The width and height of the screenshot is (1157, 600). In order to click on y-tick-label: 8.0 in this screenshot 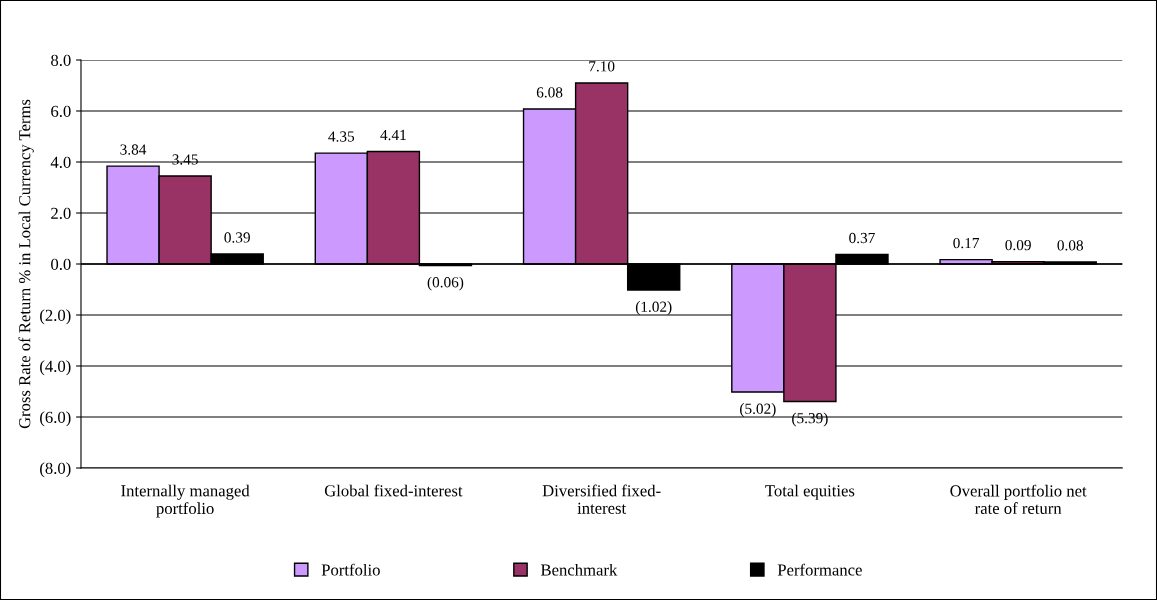, I will do `click(61, 60)`.